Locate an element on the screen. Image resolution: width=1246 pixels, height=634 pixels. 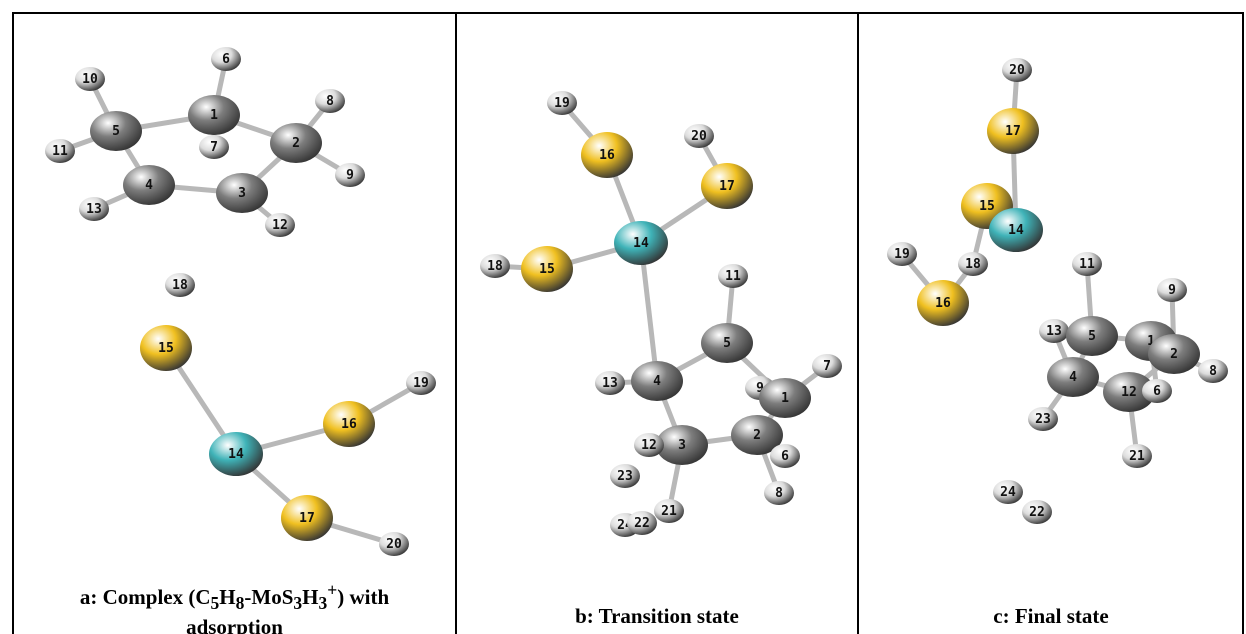
atom-label: 13 is located at coordinates (94, 209).